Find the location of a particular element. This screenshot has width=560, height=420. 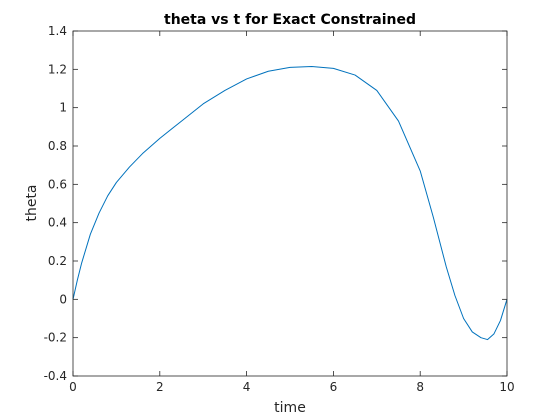

y-tick-label: 0.2 is located at coordinates (57, 261).